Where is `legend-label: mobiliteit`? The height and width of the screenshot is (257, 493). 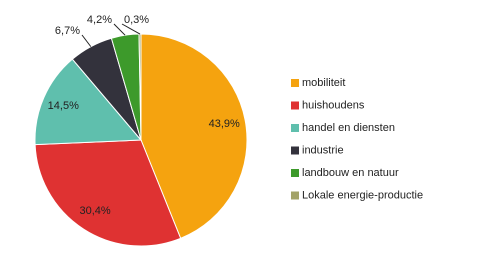
legend-label: mobiliteit is located at coordinates (323, 83).